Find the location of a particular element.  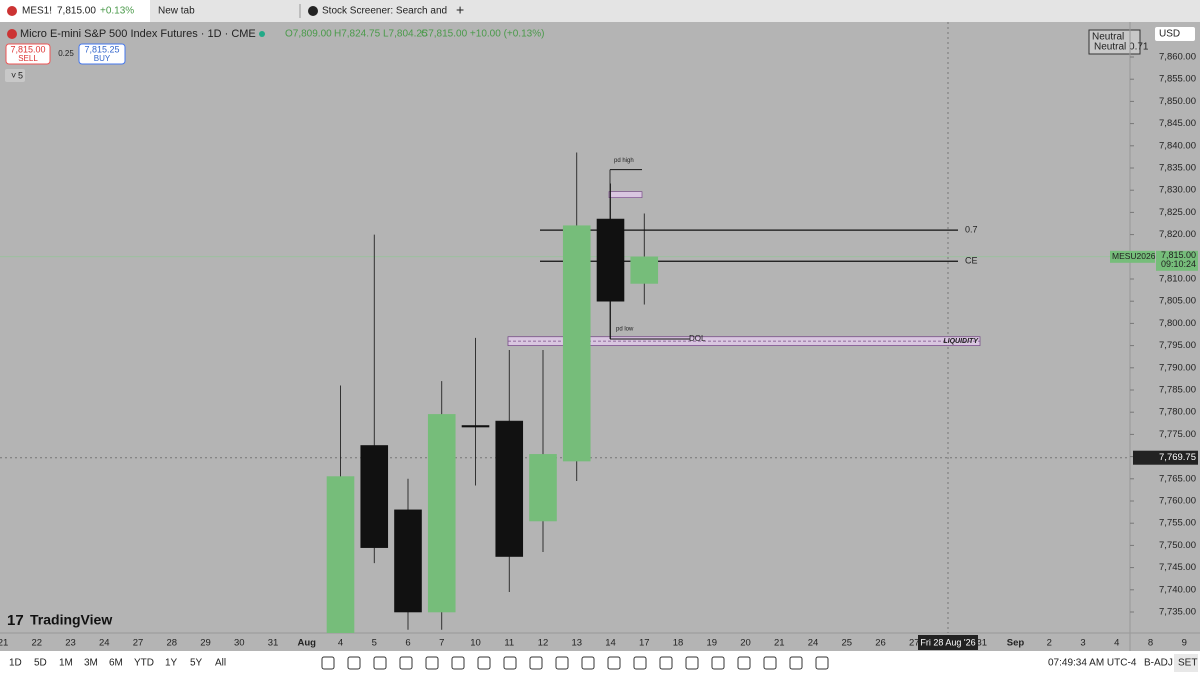

timeframe: All is located at coordinates (220, 663).